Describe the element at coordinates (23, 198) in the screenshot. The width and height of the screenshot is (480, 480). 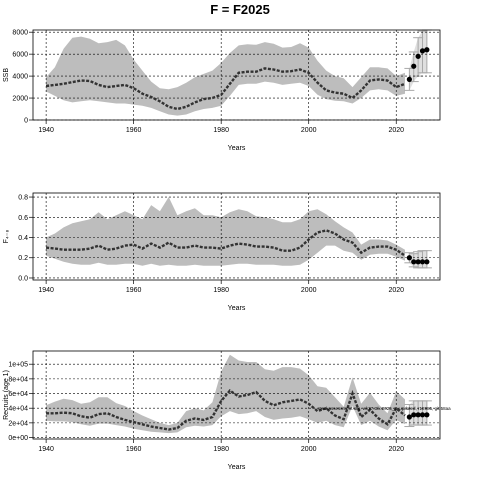
I see `y-tick-label: 0.8` at that location.